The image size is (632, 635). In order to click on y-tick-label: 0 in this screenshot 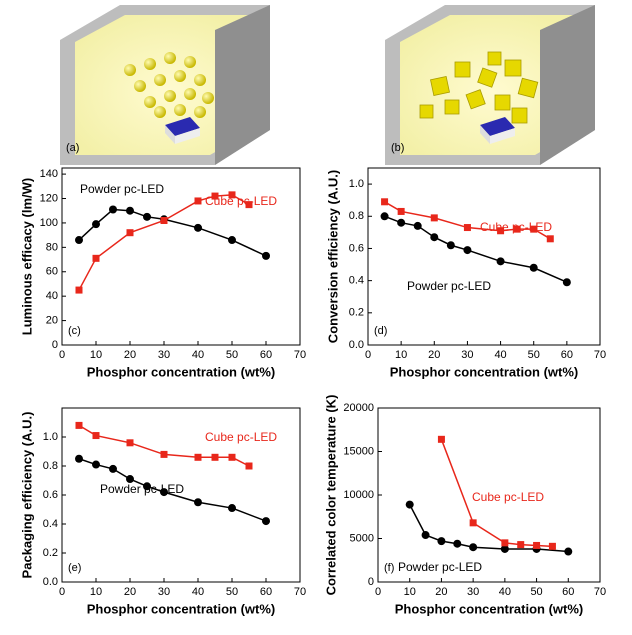, I will do `click(371, 582)`.